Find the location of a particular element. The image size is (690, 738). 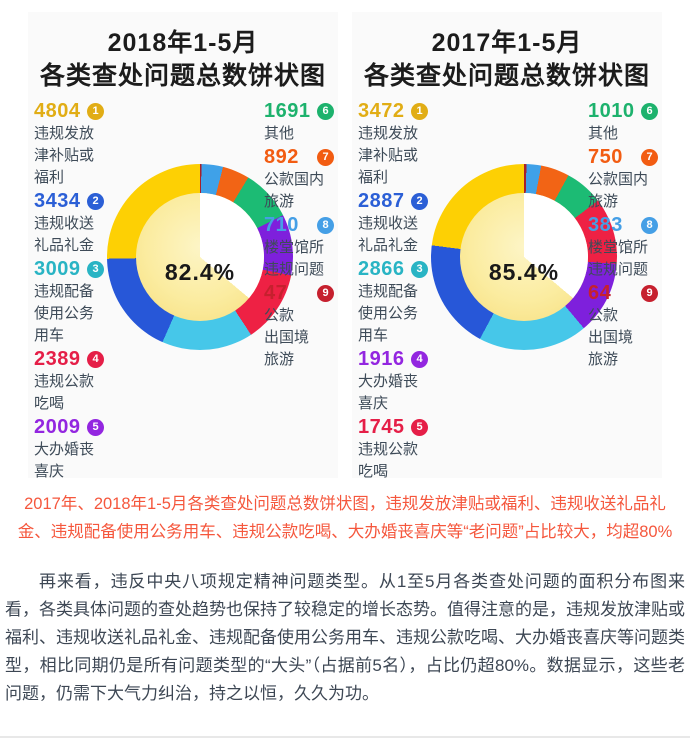

legend-item-head: 383 8 is located at coordinates (623, 225).